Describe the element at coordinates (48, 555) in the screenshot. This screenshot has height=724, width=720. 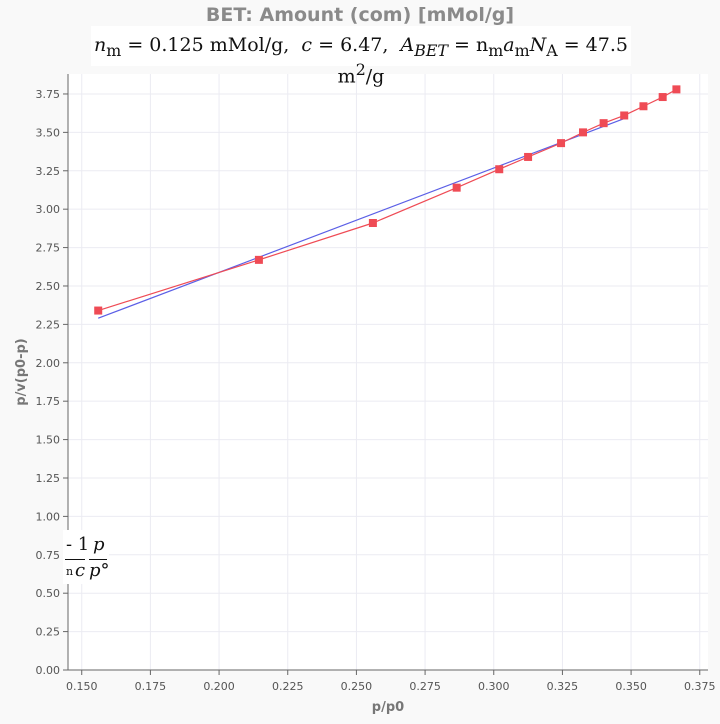
I see `y-tick-label: 0.75` at that location.